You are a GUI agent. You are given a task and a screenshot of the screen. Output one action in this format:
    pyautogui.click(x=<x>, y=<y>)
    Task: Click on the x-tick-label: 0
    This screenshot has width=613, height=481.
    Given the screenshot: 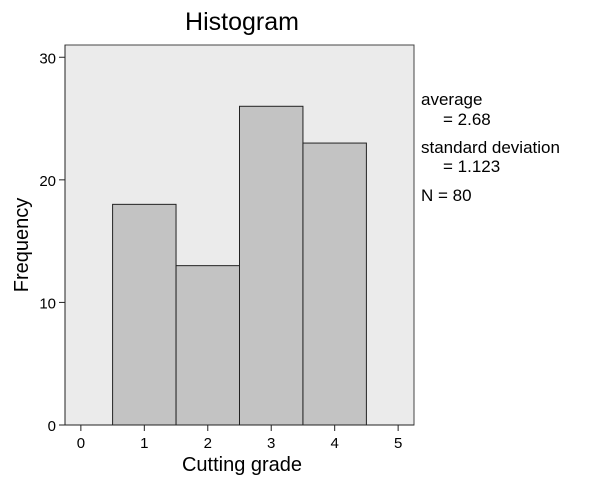 What is the action you would take?
    pyautogui.click(x=81, y=443)
    